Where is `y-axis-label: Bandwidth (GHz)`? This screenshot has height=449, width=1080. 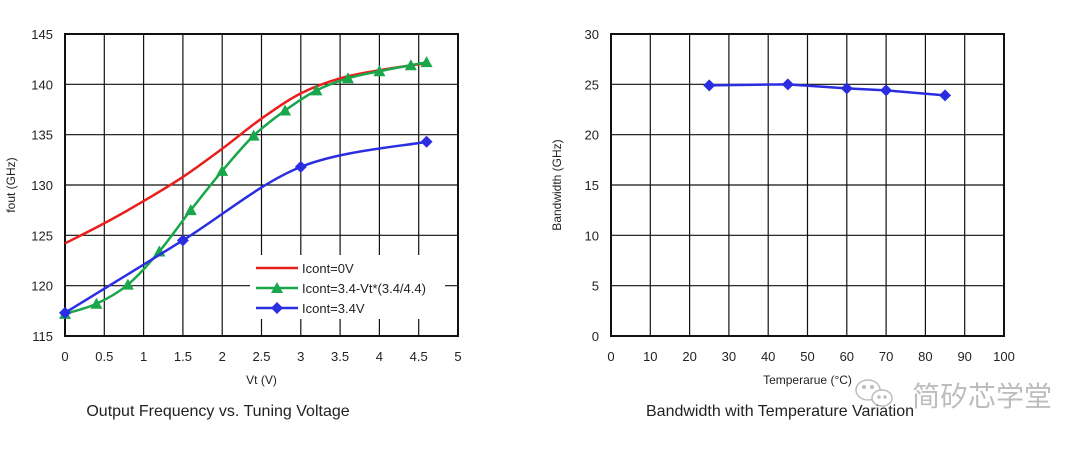 y-axis-label: Bandwidth (GHz) is located at coordinates (557, 184).